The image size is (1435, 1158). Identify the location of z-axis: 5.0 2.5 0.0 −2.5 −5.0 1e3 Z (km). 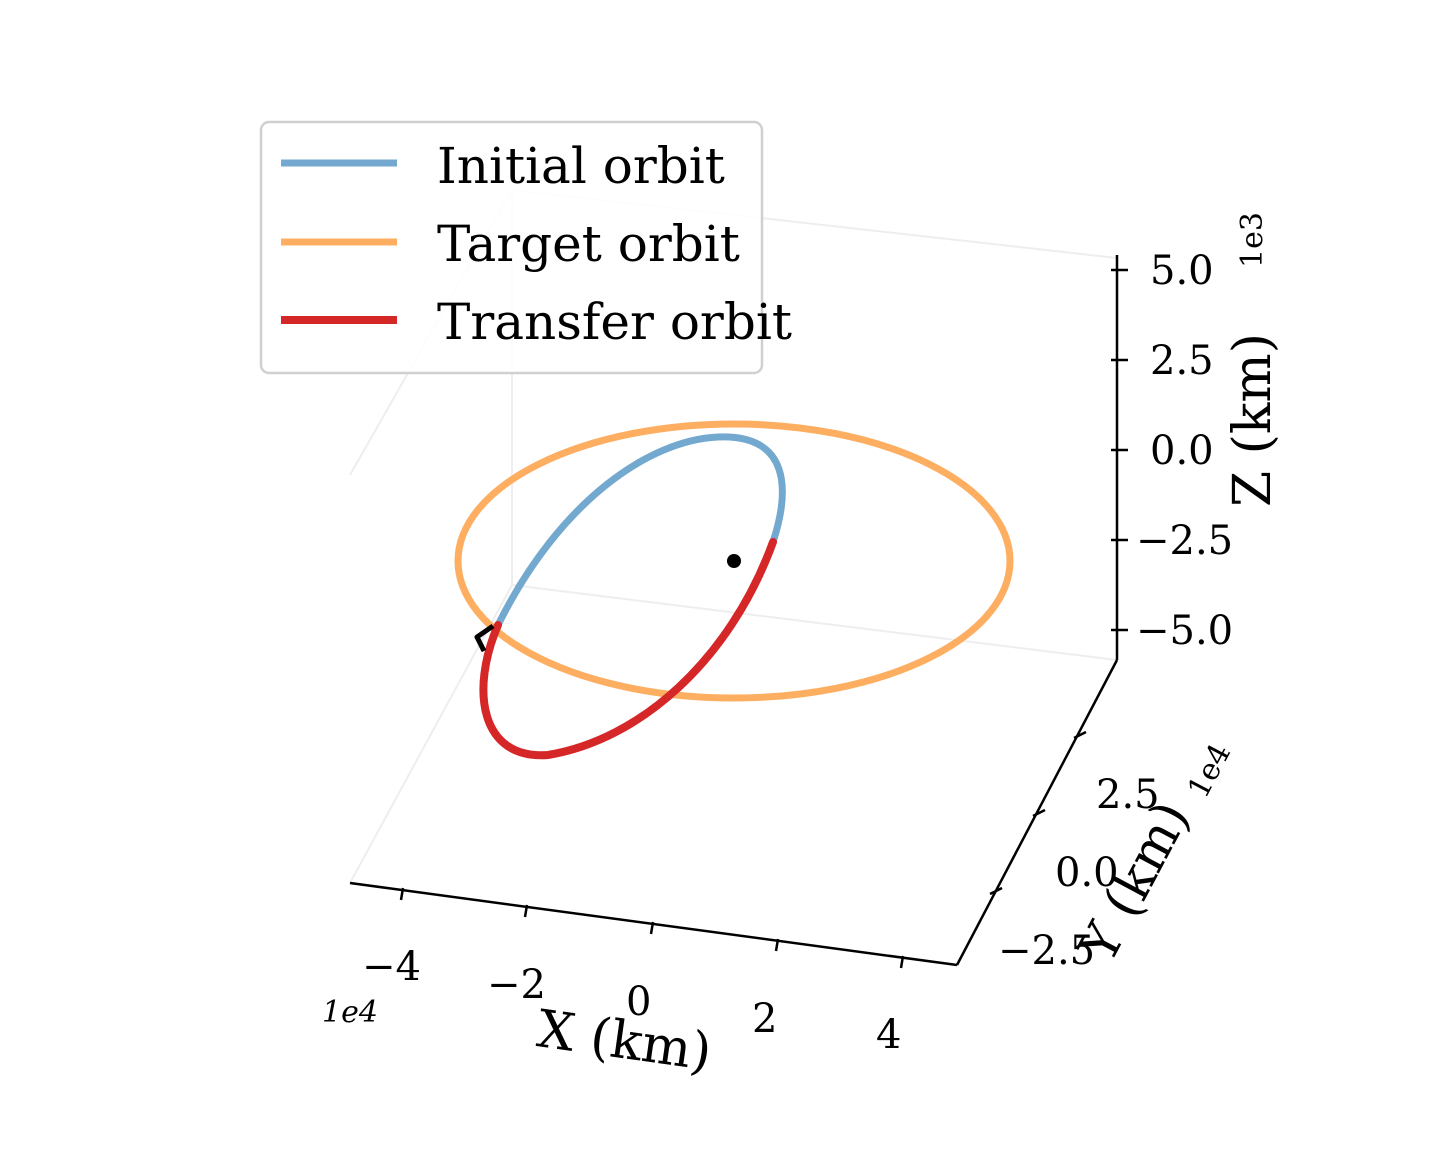
(1197, 433).